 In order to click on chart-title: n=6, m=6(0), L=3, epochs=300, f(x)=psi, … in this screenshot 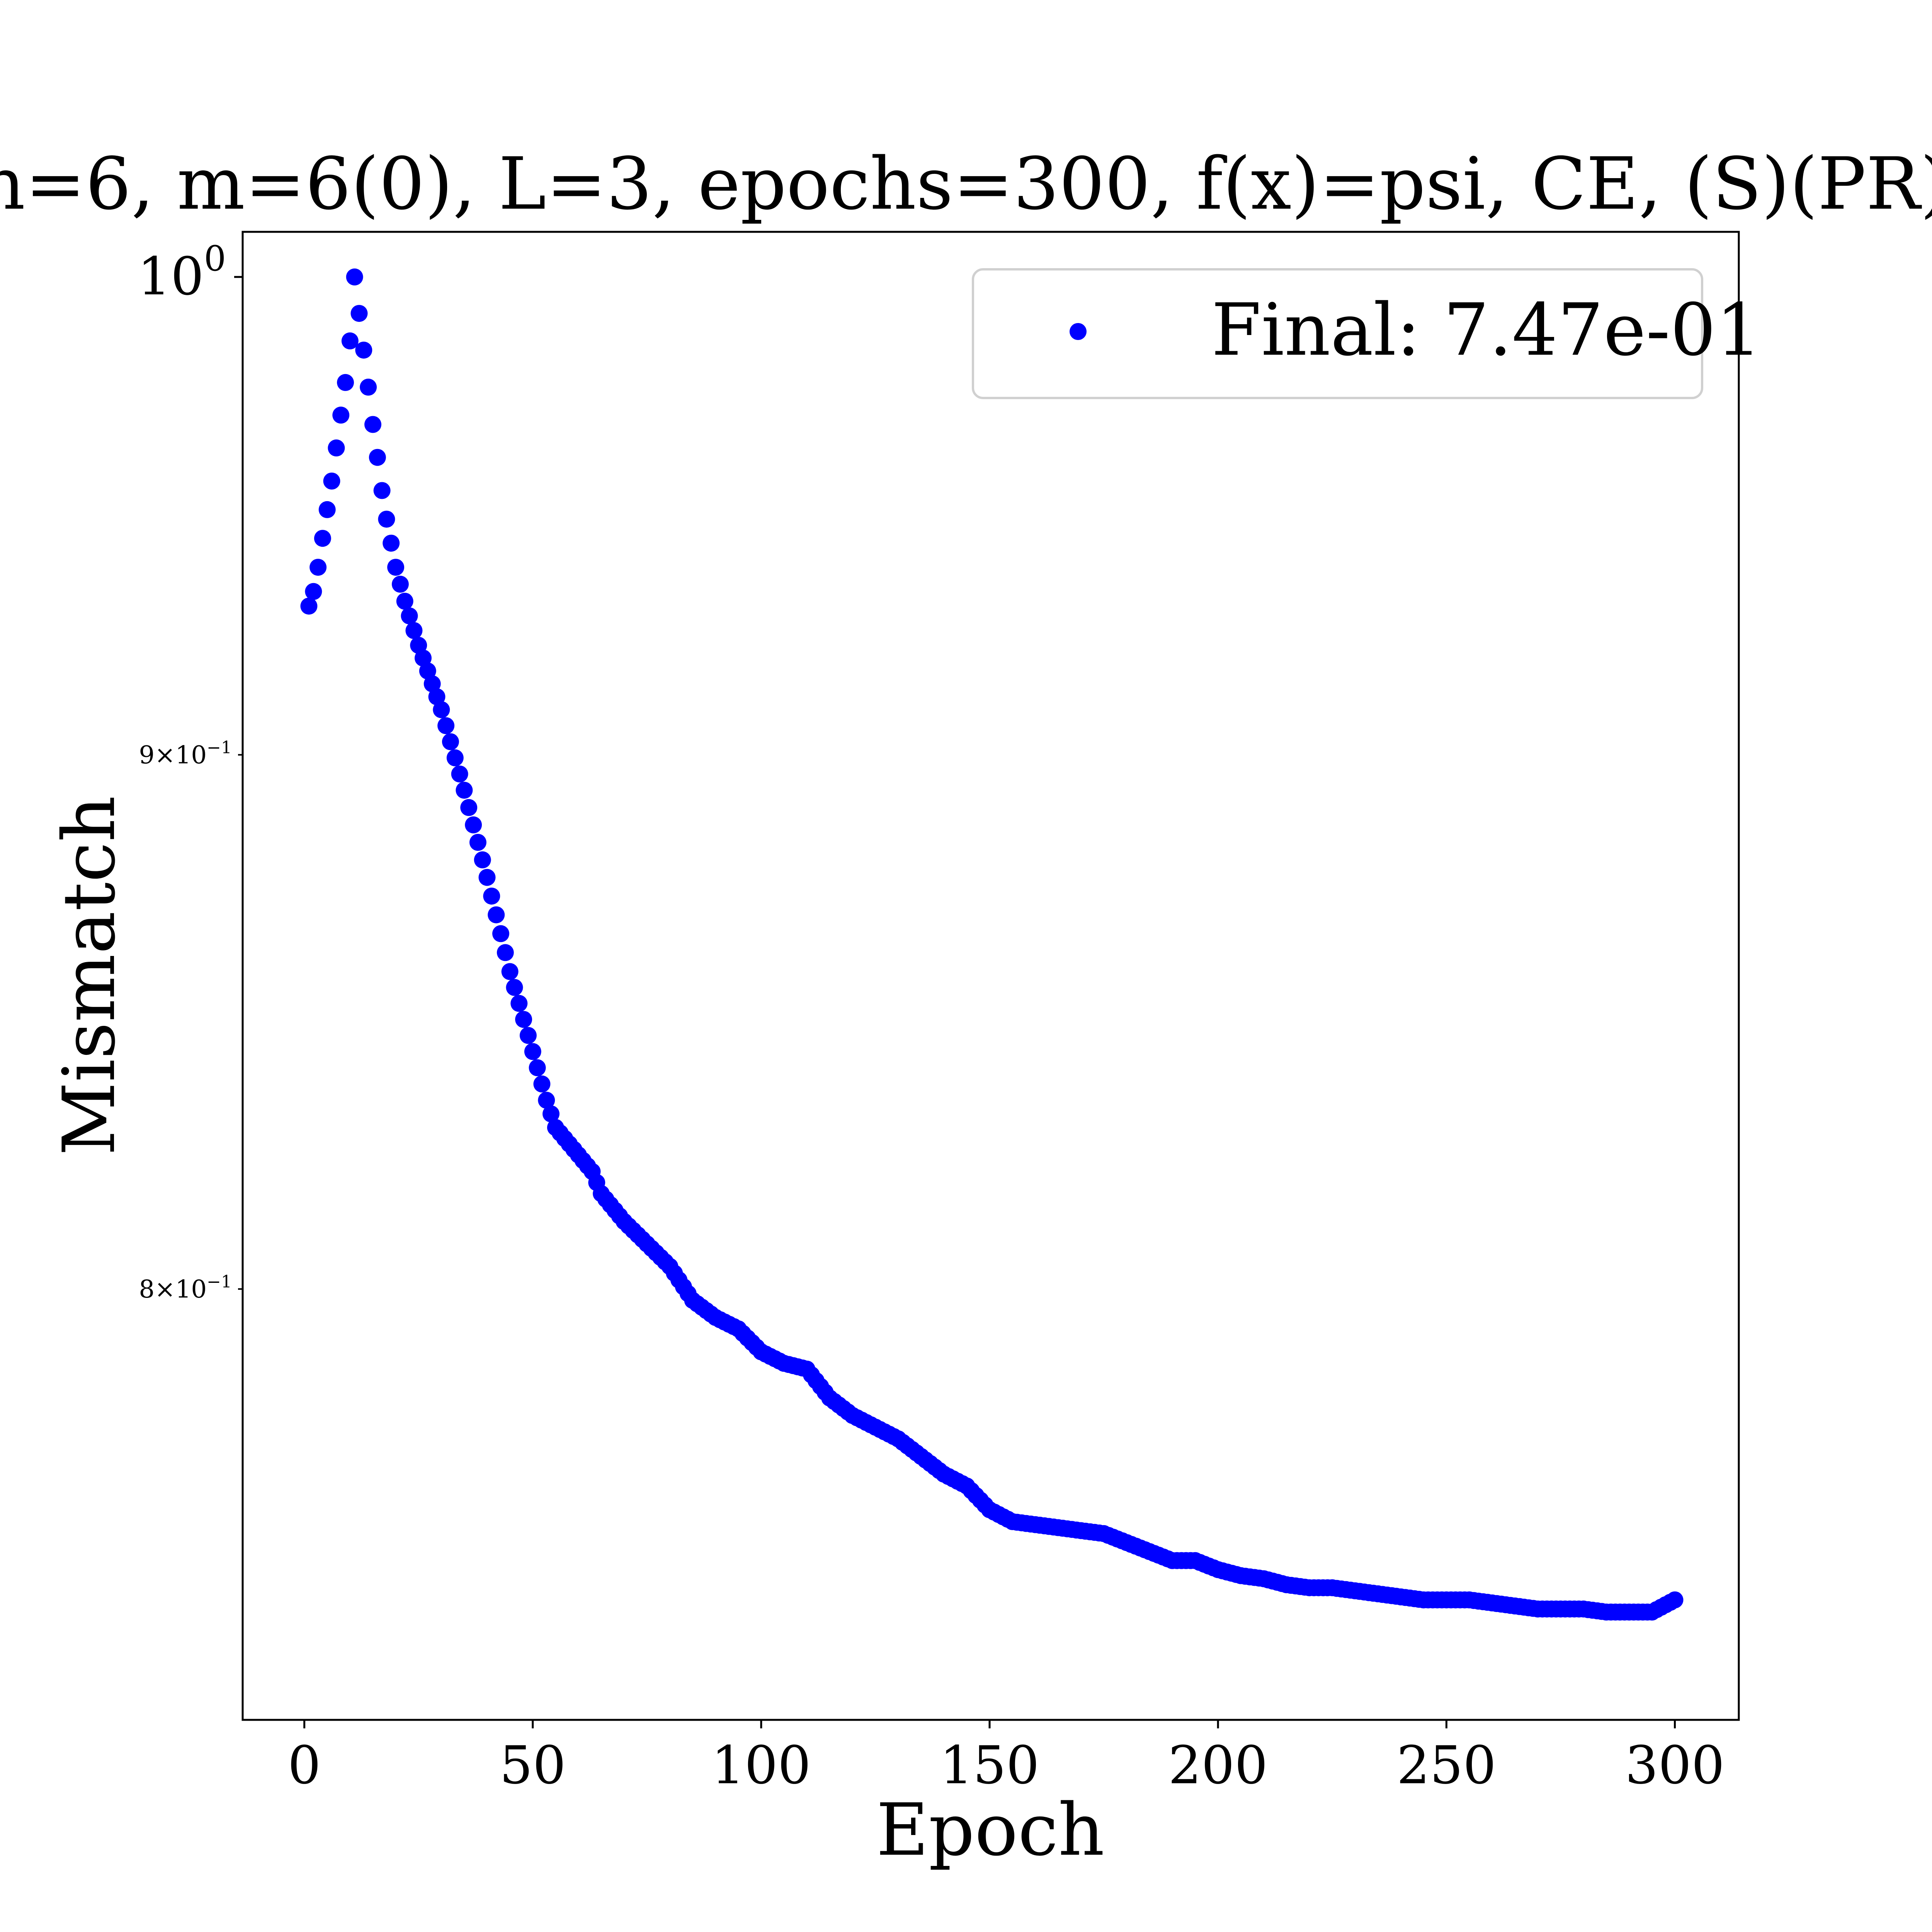, I will do `click(966, 184)`.